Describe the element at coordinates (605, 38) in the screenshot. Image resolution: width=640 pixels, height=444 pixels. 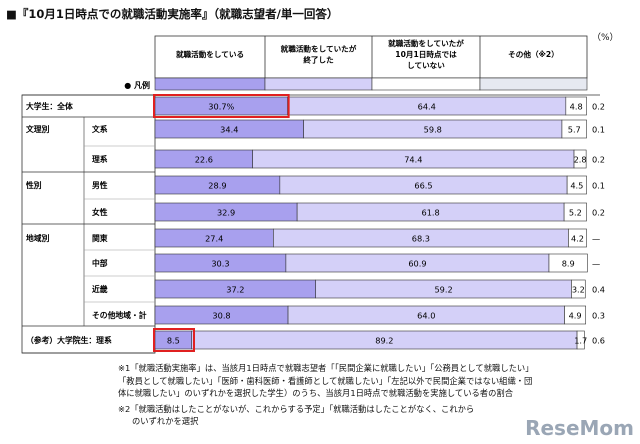
I see `unit-label: （%）` at that location.